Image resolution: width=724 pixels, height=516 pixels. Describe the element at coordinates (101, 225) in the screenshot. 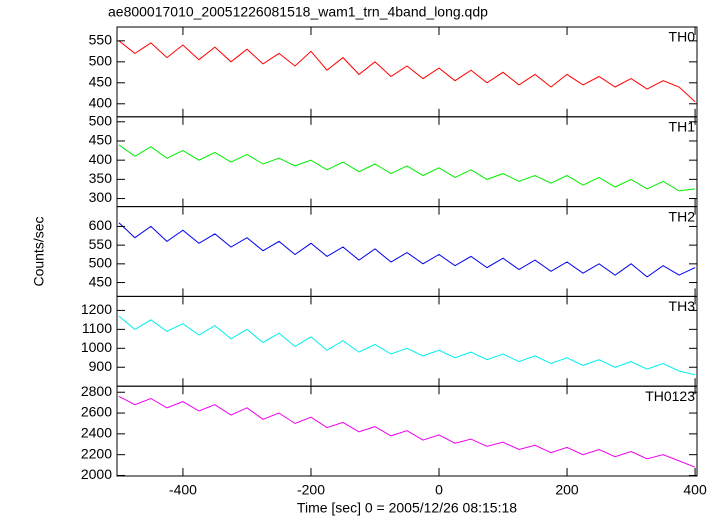

I see `y-tick-label: 600` at that location.